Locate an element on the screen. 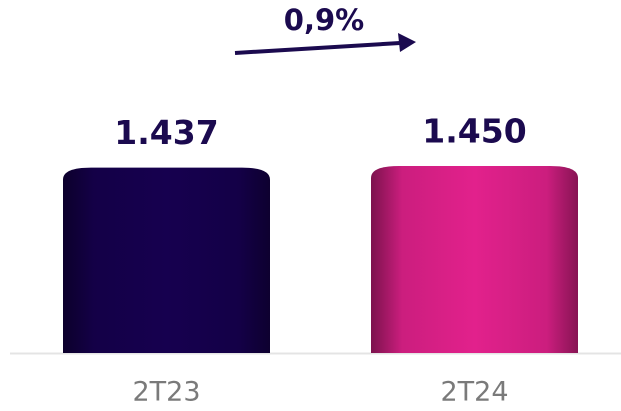 This screenshot has height=411, width=621. value-label: 1.437 is located at coordinates (166, 132).